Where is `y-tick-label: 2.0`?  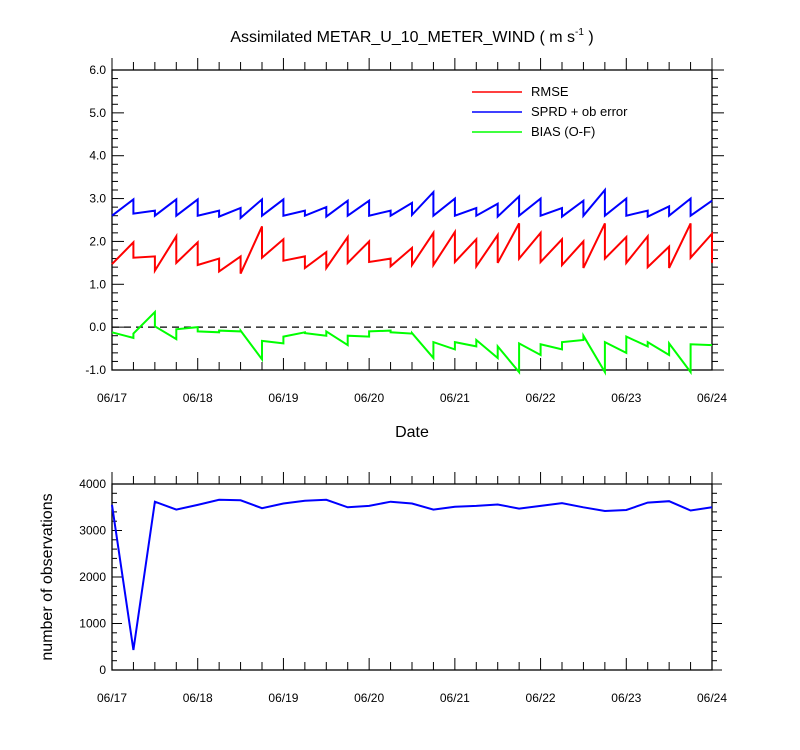 y-tick-label: 2.0 is located at coordinates (97, 241).